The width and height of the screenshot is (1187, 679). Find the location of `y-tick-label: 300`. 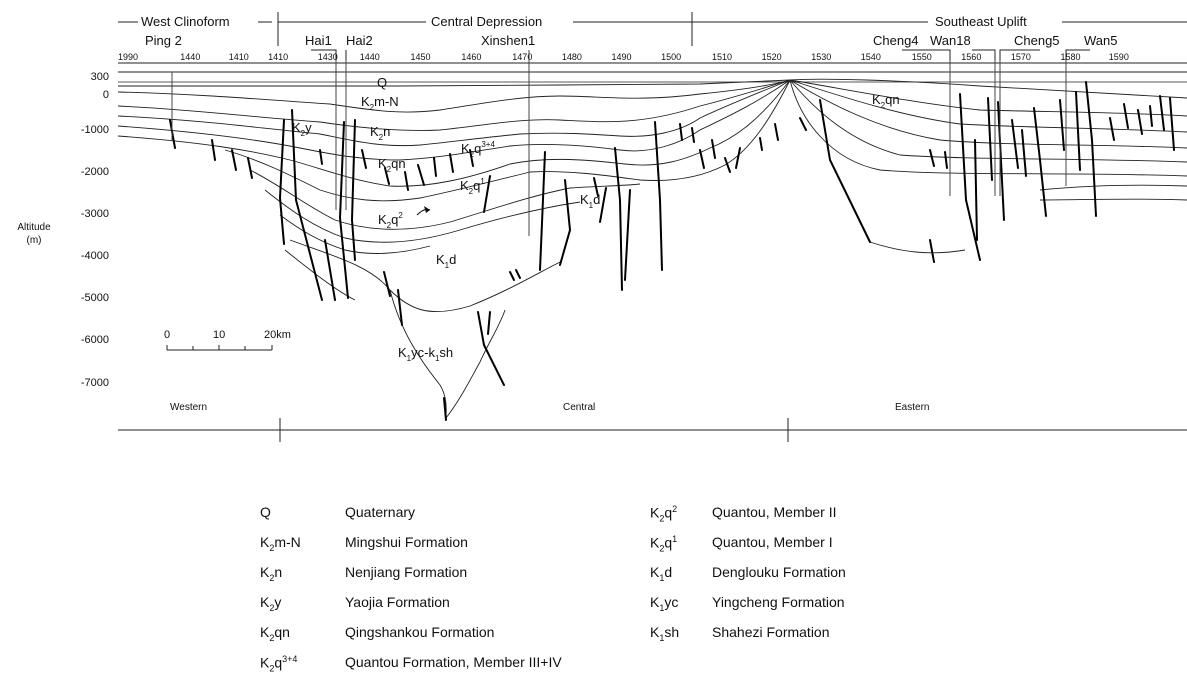

y-tick-label: 300 is located at coordinates (100, 77).